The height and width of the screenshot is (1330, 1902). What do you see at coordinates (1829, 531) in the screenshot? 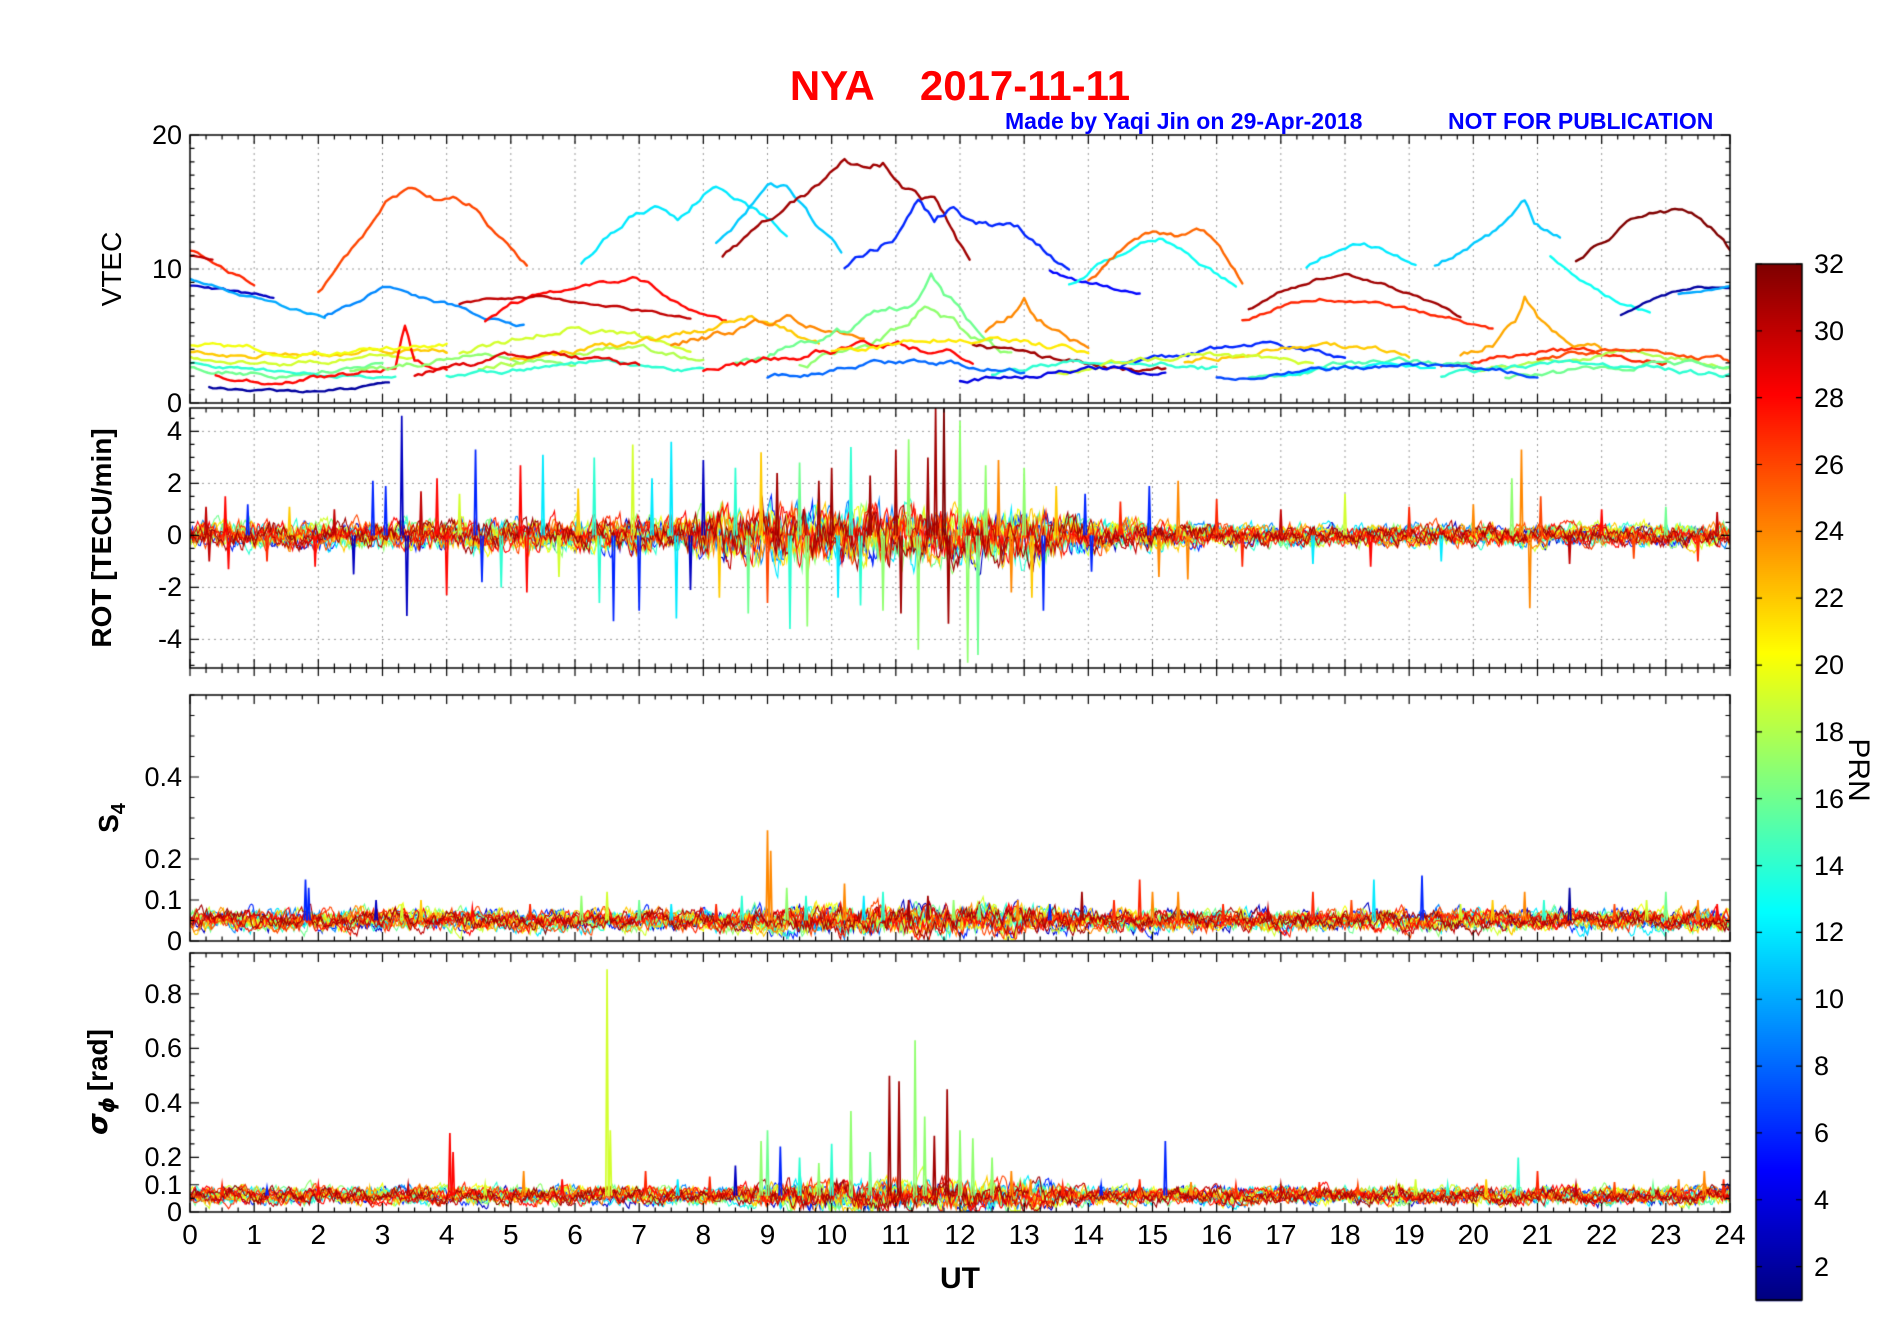
I see `colorbar-tick-label: 24` at bounding box center [1829, 531].